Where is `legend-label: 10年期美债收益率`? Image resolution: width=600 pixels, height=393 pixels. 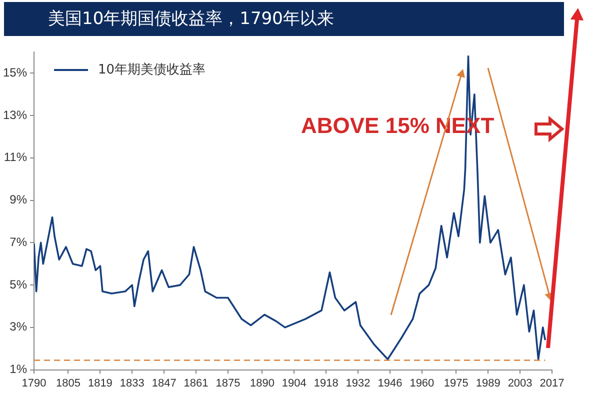 legend-label: 10年期美债收益率 is located at coordinates (152, 69).